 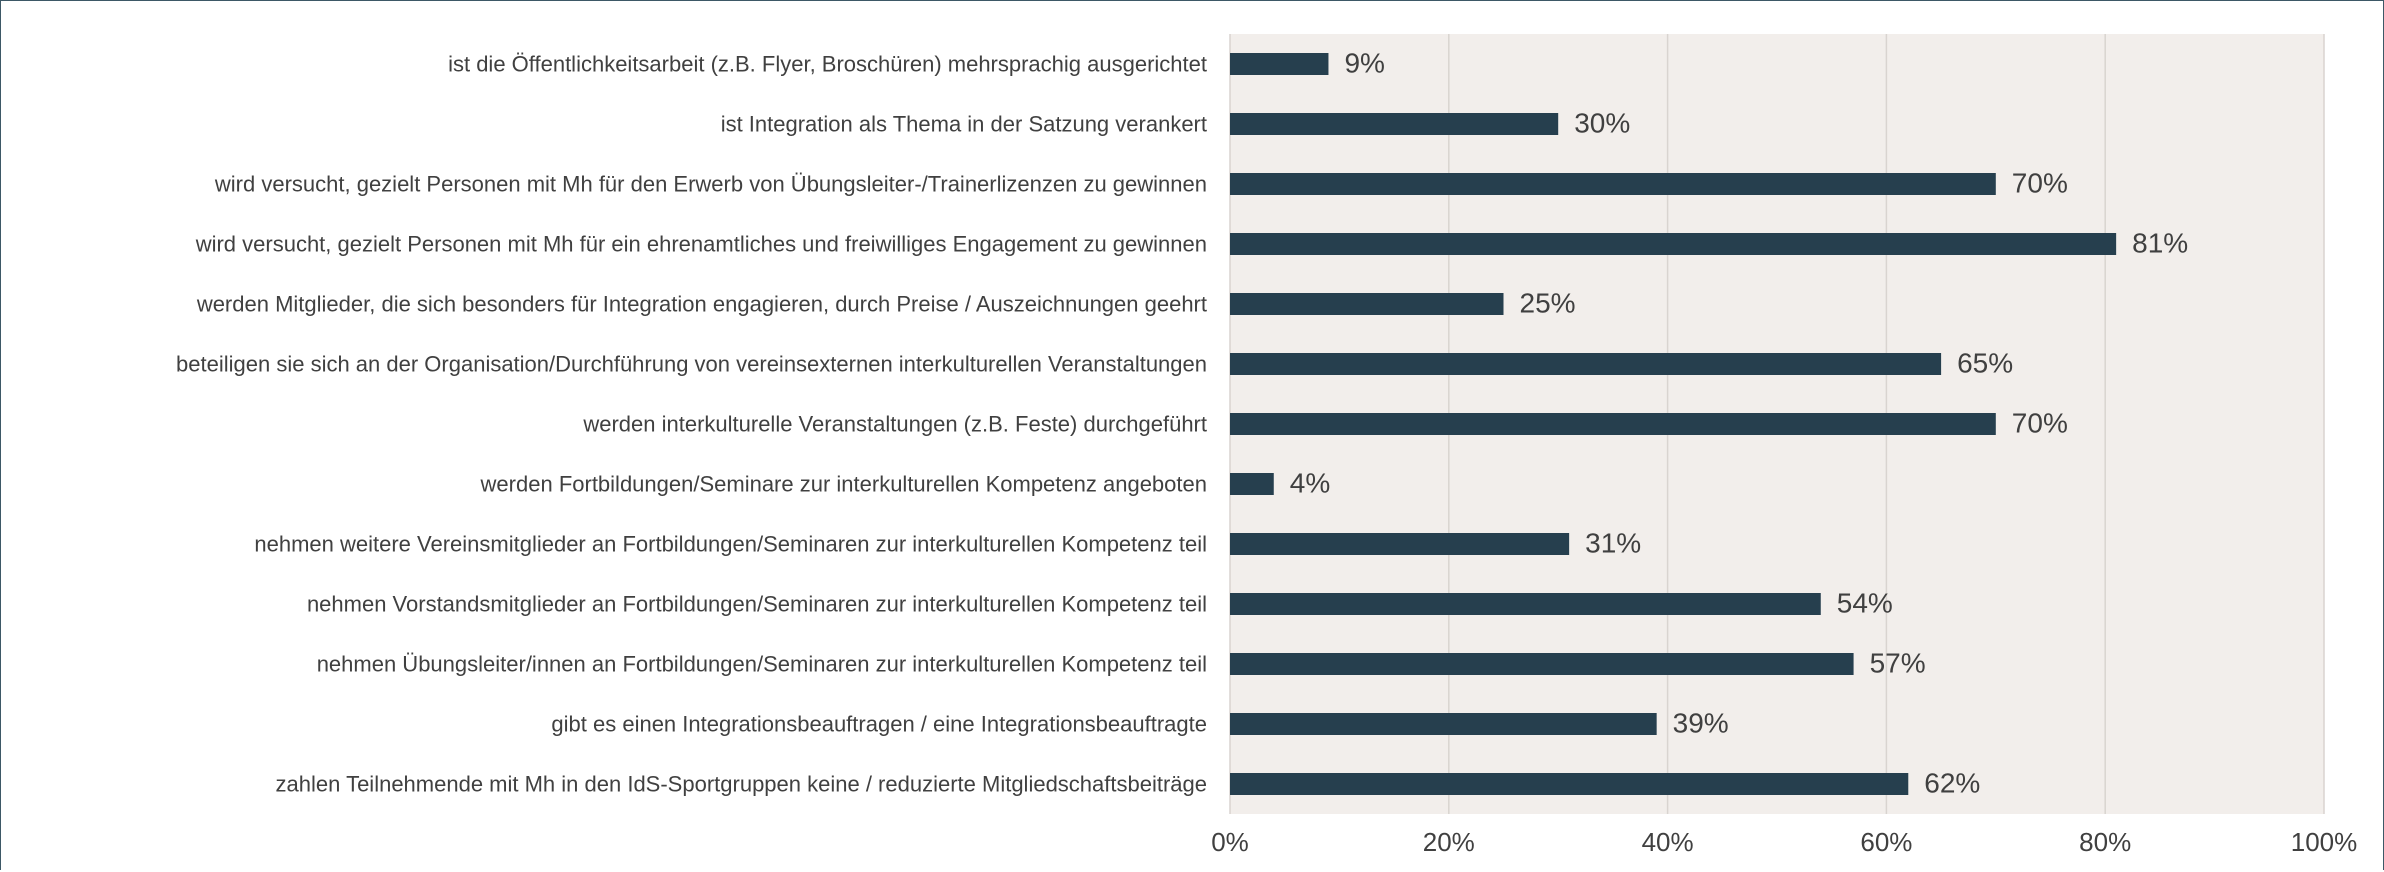 What do you see at coordinates (1985, 362) in the screenshot?
I see `value-label: 65%` at bounding box center [1985, 362].